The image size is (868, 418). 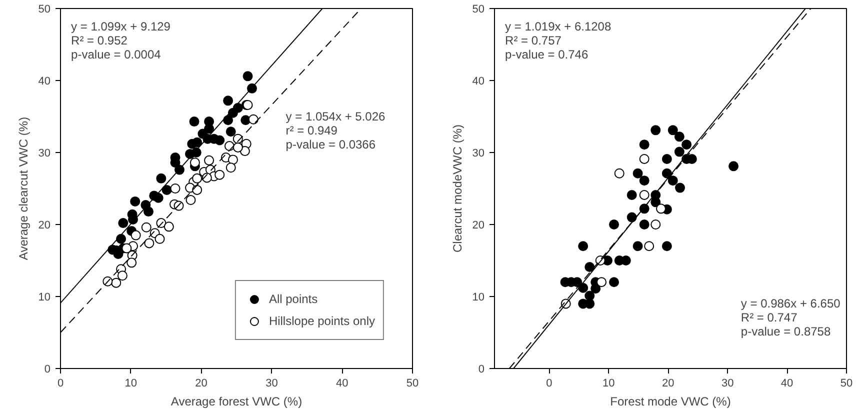 What do you see at coordinates (121, 40) in the screenshot?
I see `annotation: y = 1.099x + 9.129 R² = 0.952 p-value = 0.0004` at bounding box center [121, 40].